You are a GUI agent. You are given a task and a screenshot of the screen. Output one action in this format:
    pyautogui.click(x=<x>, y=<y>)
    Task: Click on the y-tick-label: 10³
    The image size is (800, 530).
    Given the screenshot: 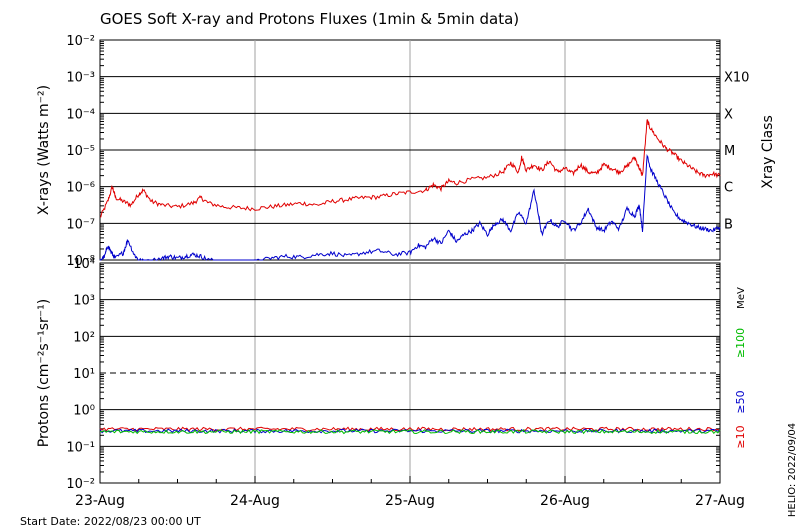 What is the action you would take?
    pyautogui.click(x=84, y=301)
    